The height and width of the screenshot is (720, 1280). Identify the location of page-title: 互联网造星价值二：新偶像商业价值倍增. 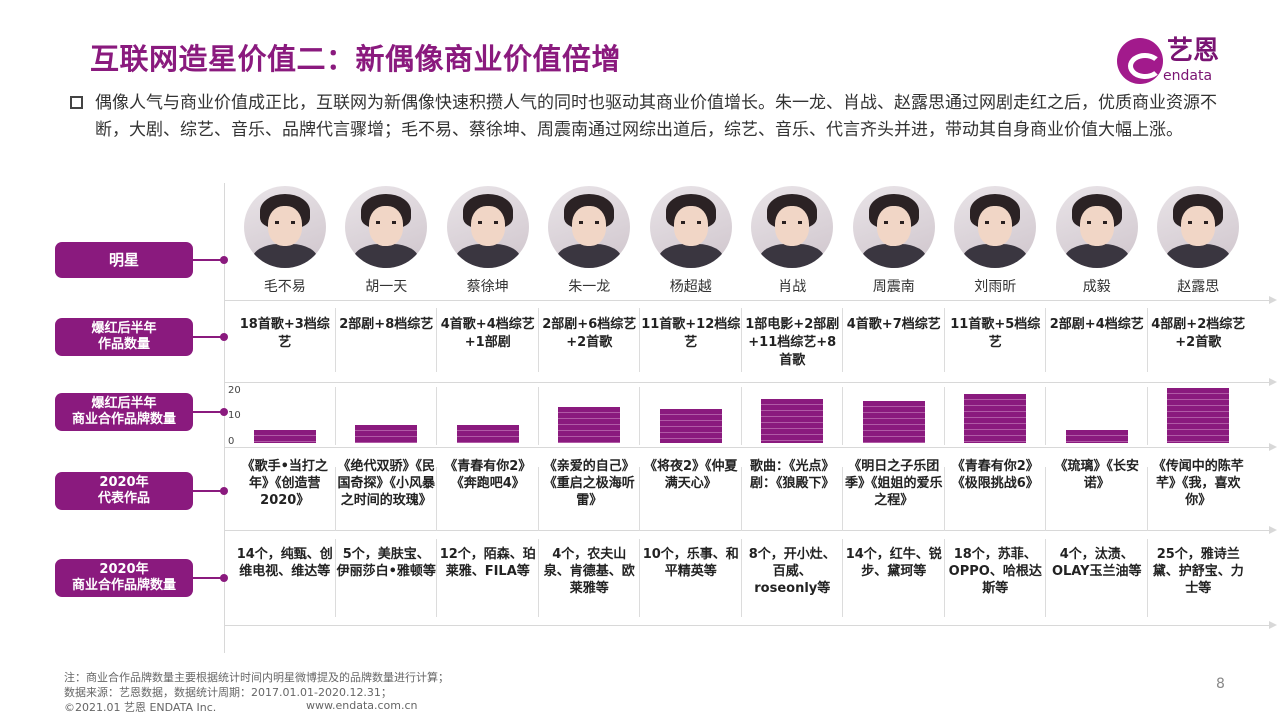
(356, 59).